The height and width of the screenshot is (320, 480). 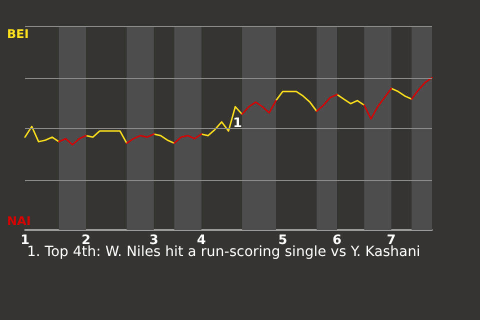 What do you see at coordinates (283, 240) in the screenshot?
I see `x-tick-label: 5` at bounding box center [283, 240].